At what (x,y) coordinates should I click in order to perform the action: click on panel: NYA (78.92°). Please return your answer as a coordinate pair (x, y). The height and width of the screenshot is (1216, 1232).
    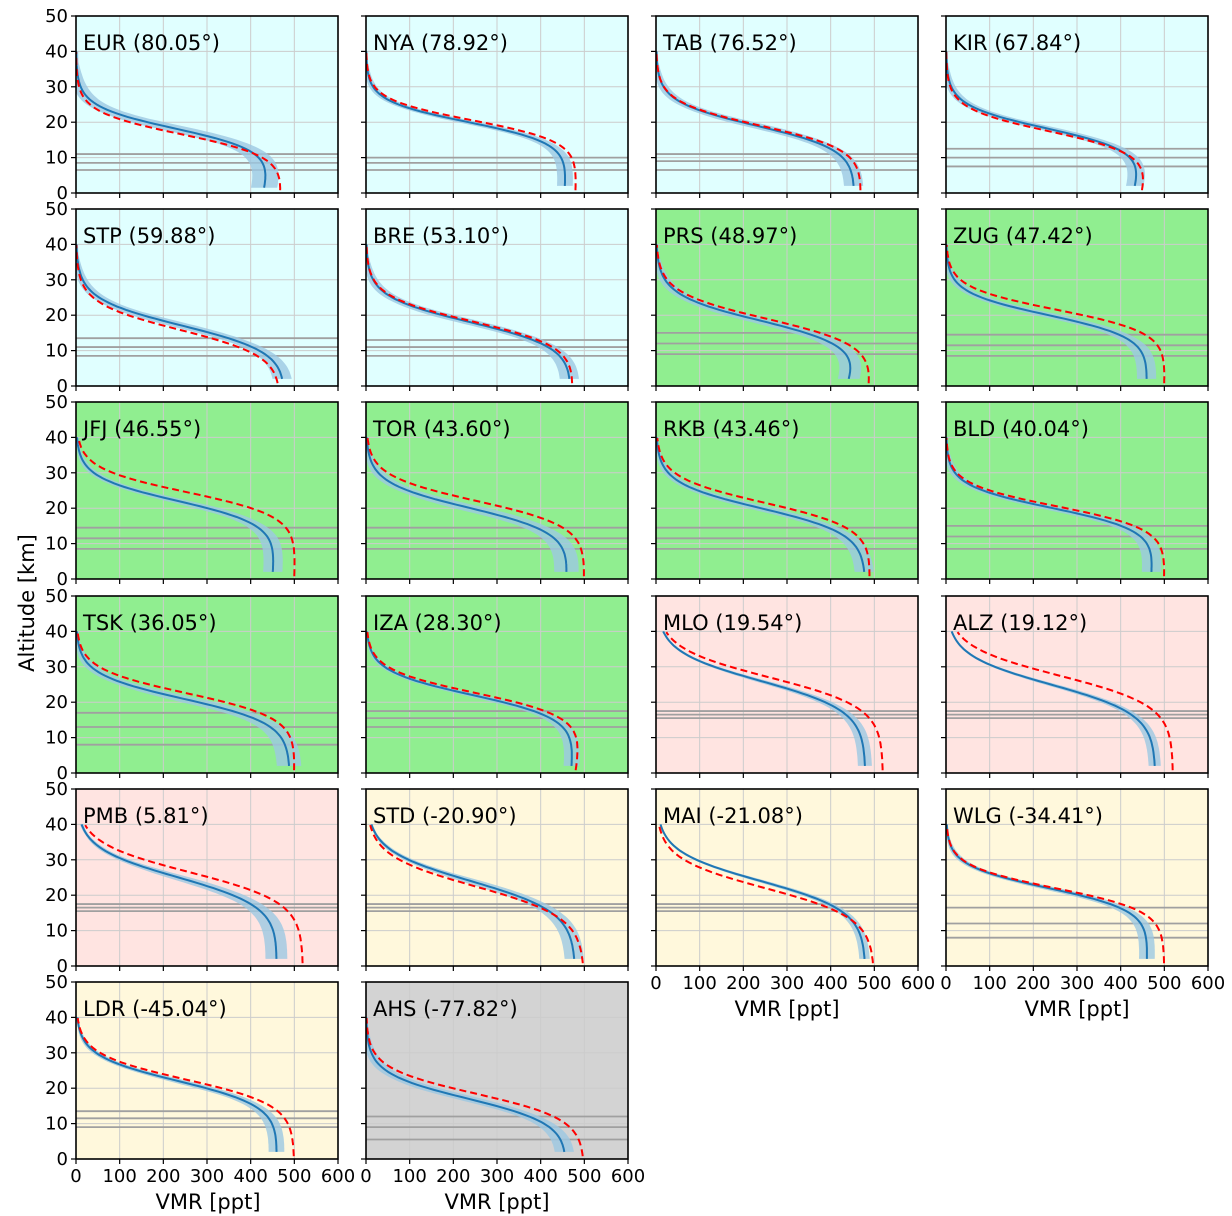
    Looking at the image, I should click on (495, 106).